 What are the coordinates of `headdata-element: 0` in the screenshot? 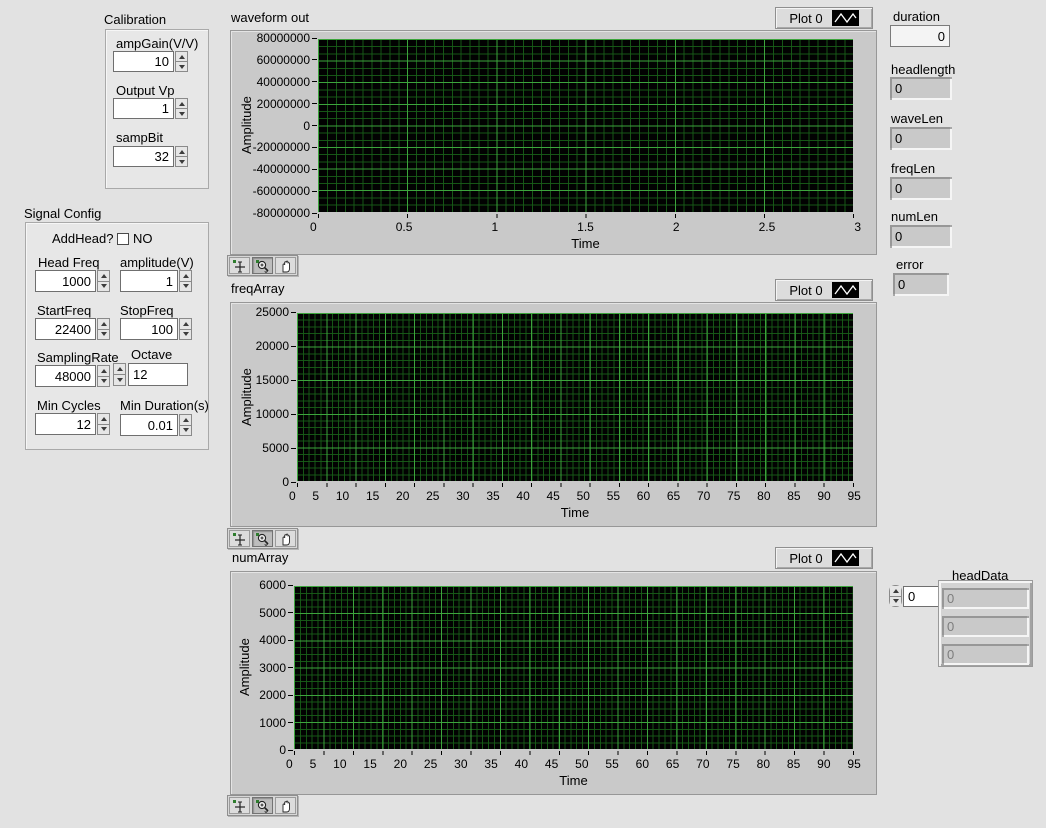 It's located at (985, 654).